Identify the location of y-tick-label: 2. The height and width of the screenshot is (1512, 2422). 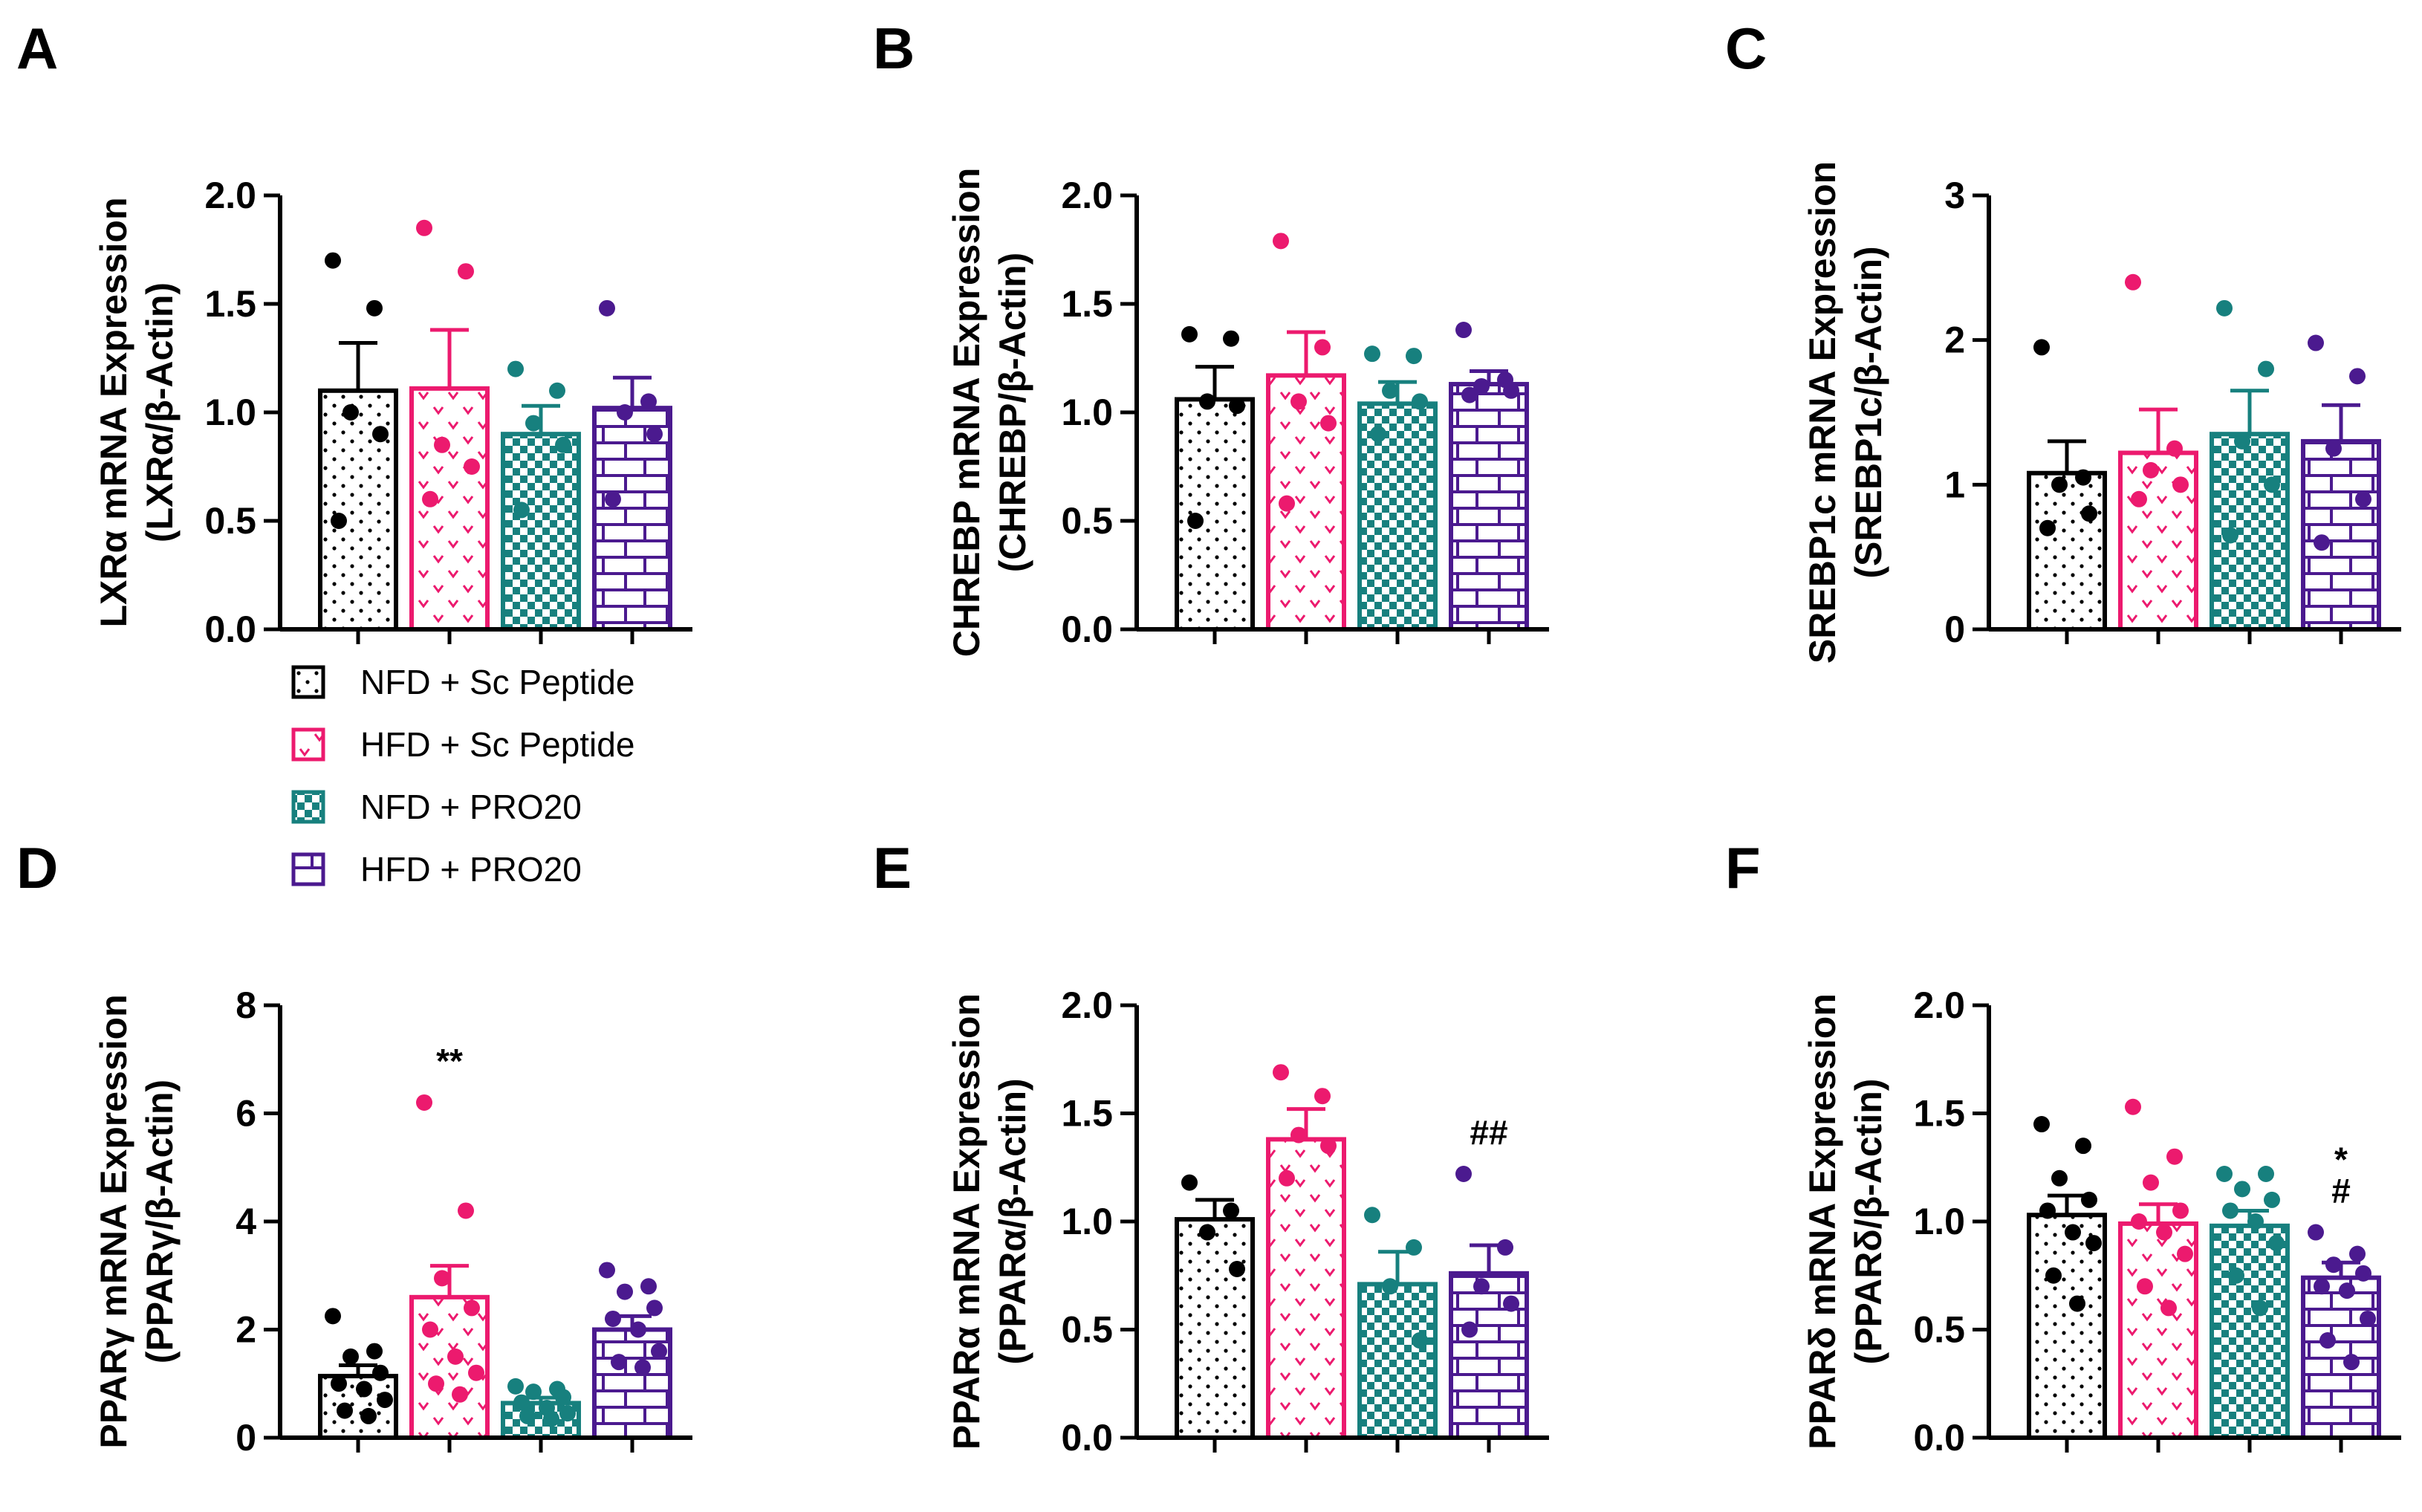
(246, 1330).